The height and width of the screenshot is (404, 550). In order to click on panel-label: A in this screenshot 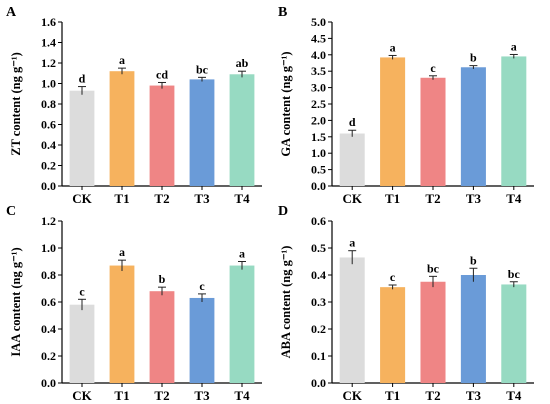, I will do `click(11, 12)`.